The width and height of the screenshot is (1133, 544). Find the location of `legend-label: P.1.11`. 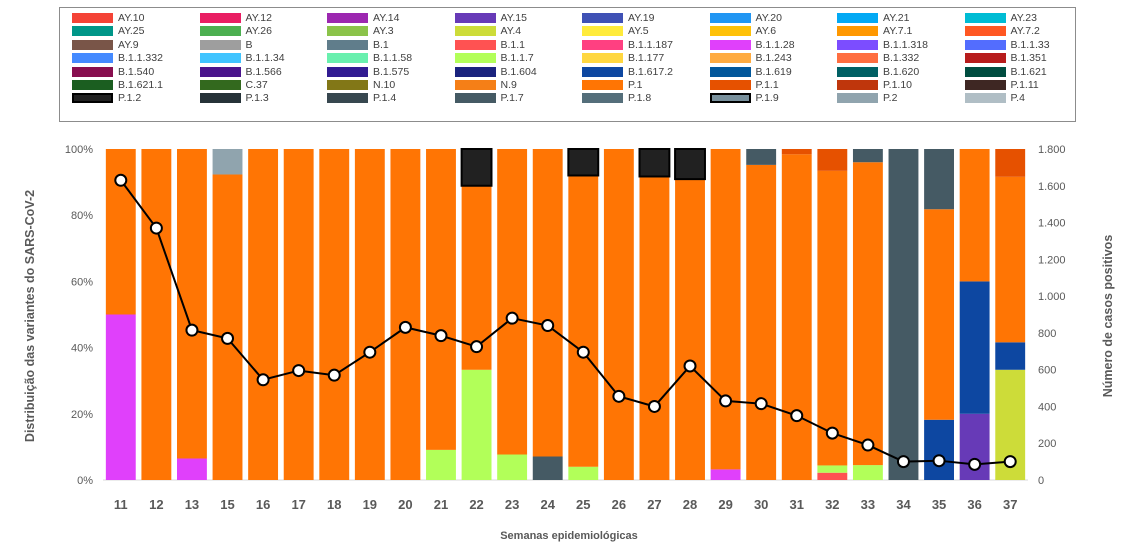

legend-label: P.1.11 is located at coordinates (1024, 85).